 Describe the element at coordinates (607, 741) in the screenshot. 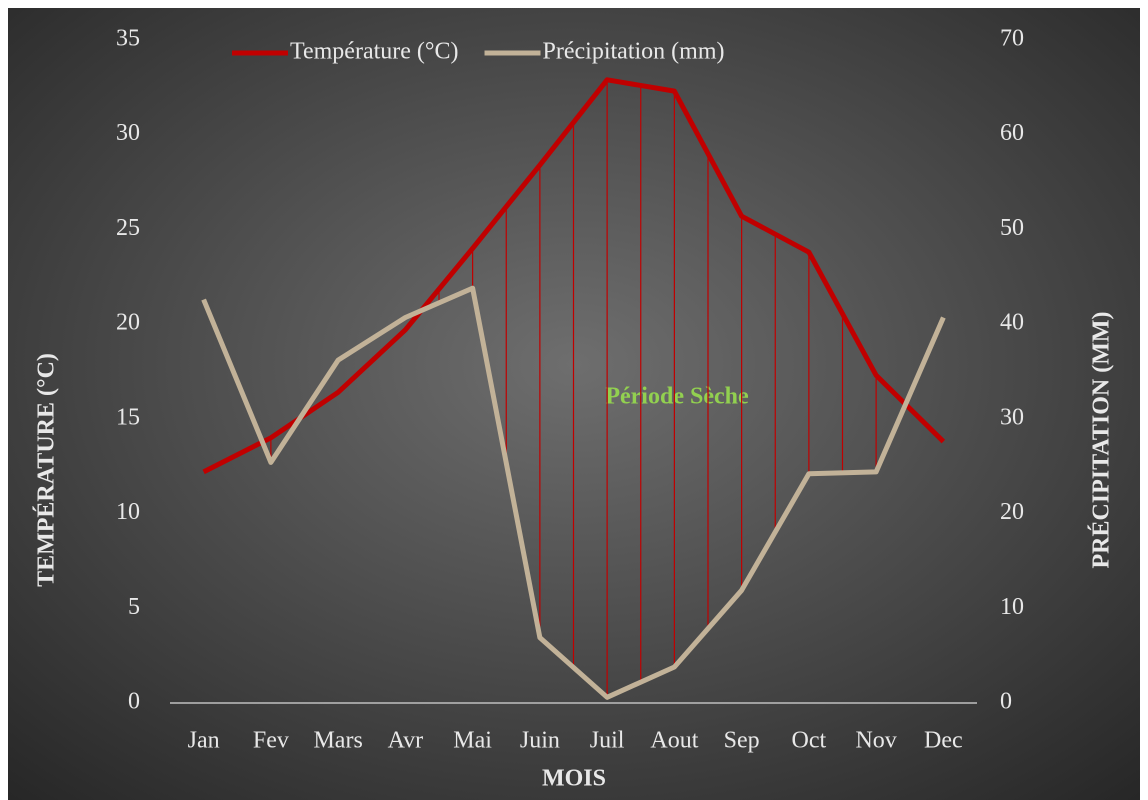

I see `x-tick-label: Juil` at that location.